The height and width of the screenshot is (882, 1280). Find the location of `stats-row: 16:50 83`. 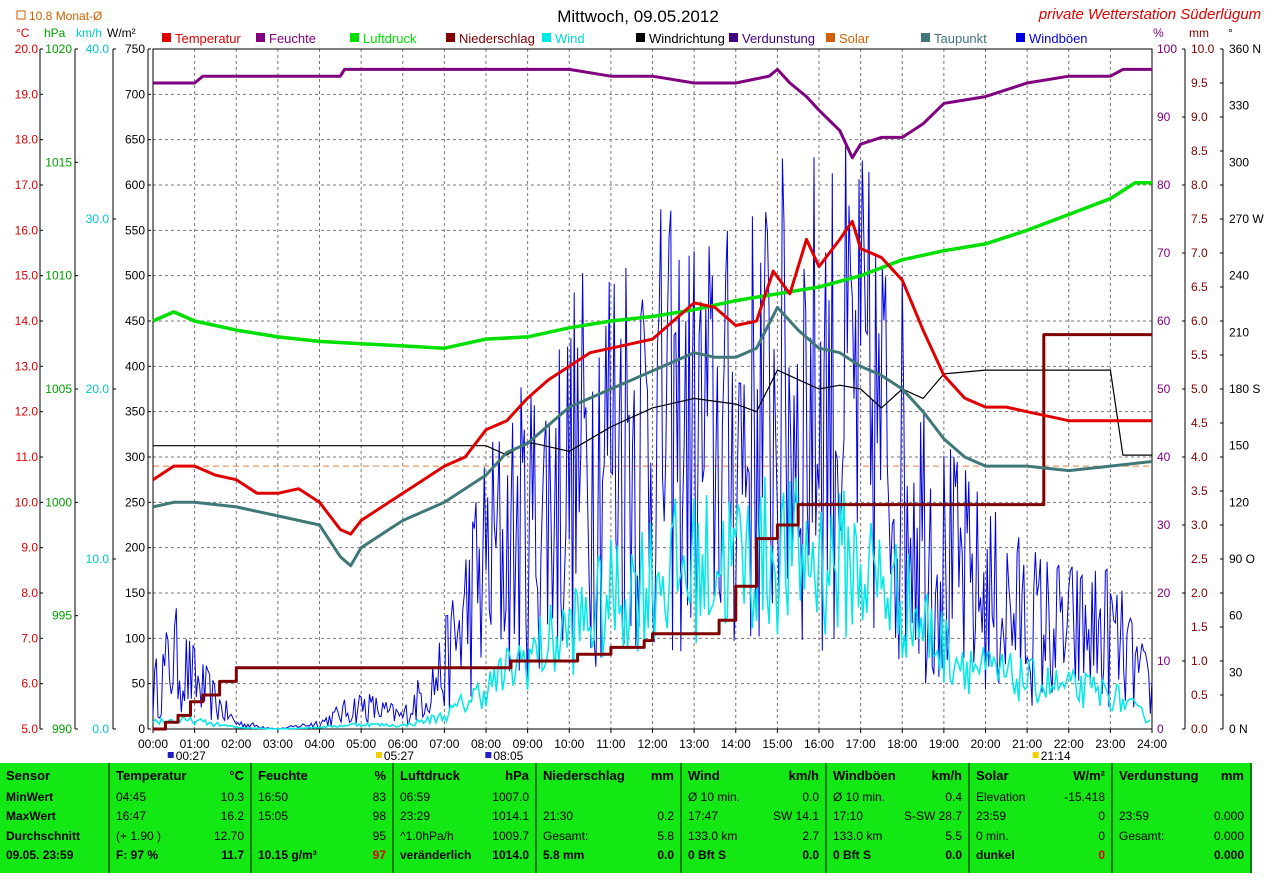

stats-row: 16:50 83 is located at coordinates (322, 797).